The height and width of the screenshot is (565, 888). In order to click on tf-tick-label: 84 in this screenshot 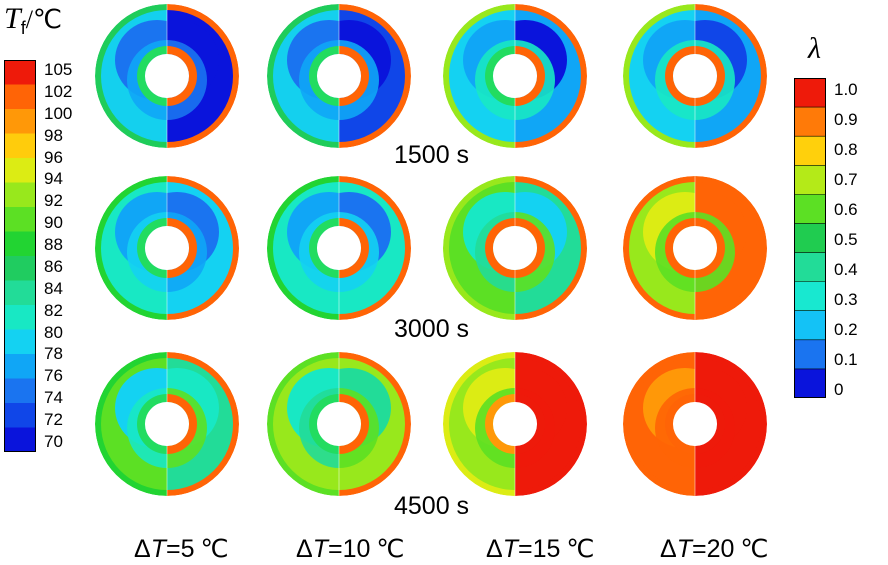, I will do `click(53, 288)`.